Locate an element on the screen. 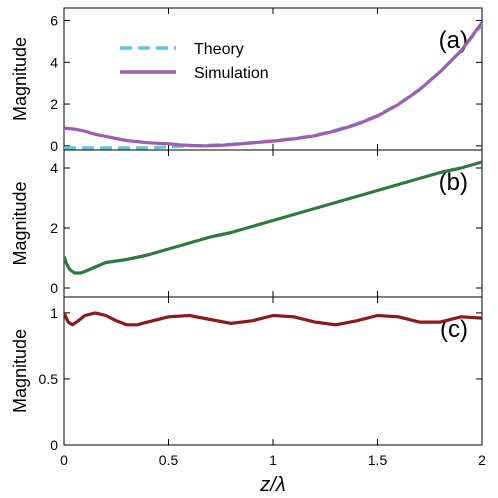  legend-label: Theory is located at coordinates (219, 49).